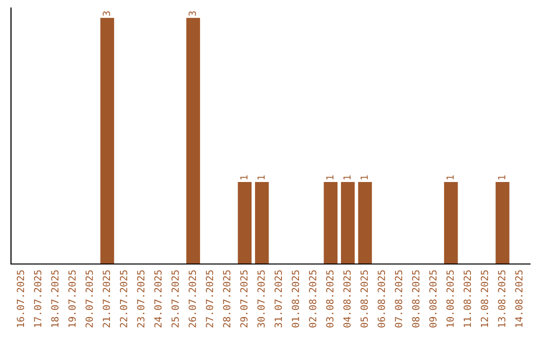  Describe the element at coordinates (312, 299) in the screenshot. I see `x-tick-label: 02.08.2025` at that location.